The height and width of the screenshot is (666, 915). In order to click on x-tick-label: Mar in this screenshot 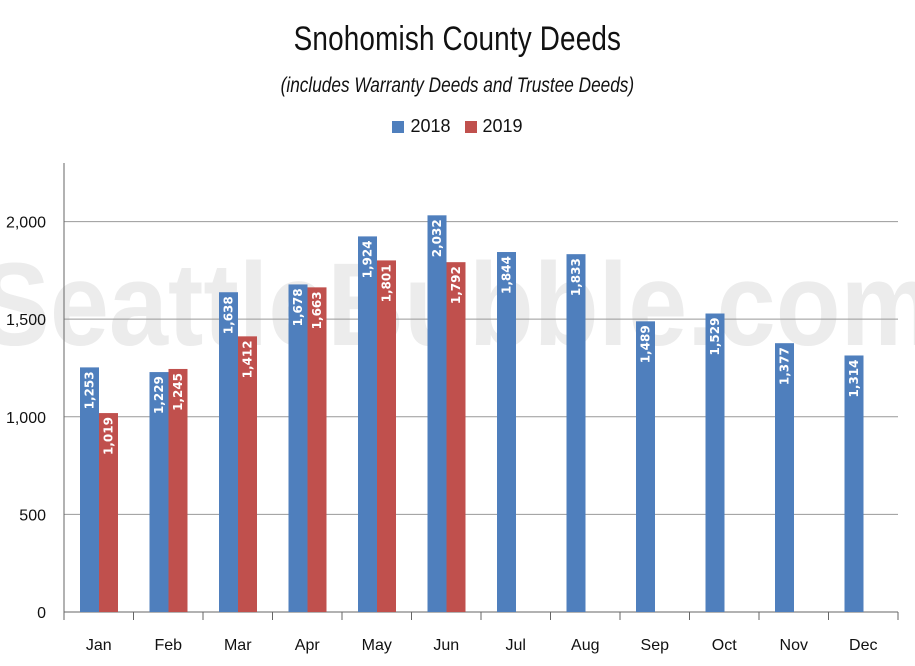, I will do `click(238, 645)`.